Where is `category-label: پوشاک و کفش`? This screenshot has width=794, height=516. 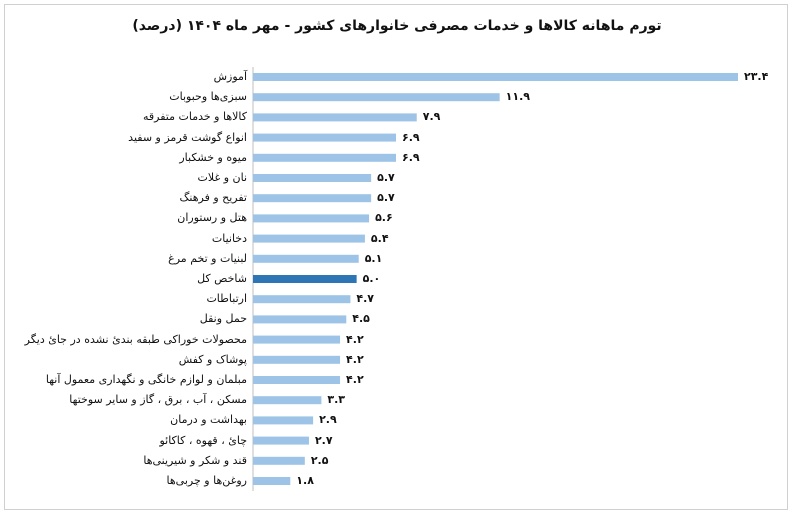
category-label: پوشاک و کفش is located at coordinates (212, 359).